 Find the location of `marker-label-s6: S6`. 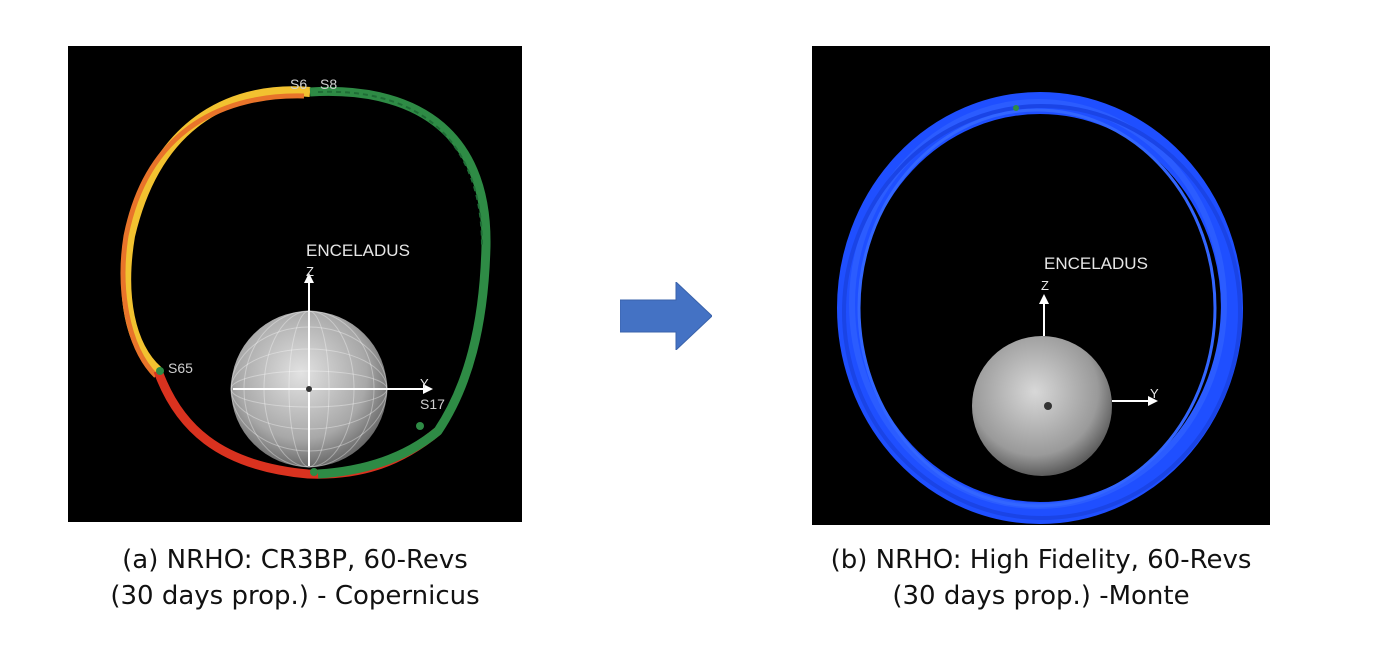

marker-label-s6: S6 is located at coordinates (299, 84).